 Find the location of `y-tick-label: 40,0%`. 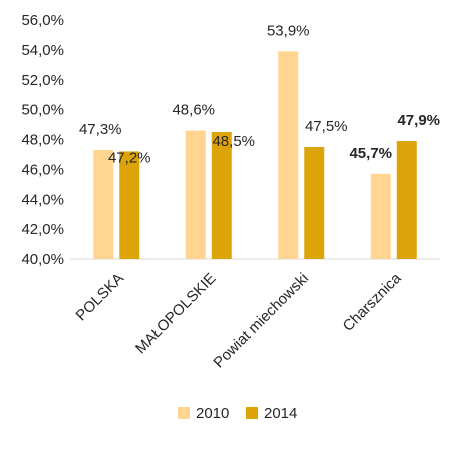

y-tick-label: 40,0% is located at coordinates (42, 259).